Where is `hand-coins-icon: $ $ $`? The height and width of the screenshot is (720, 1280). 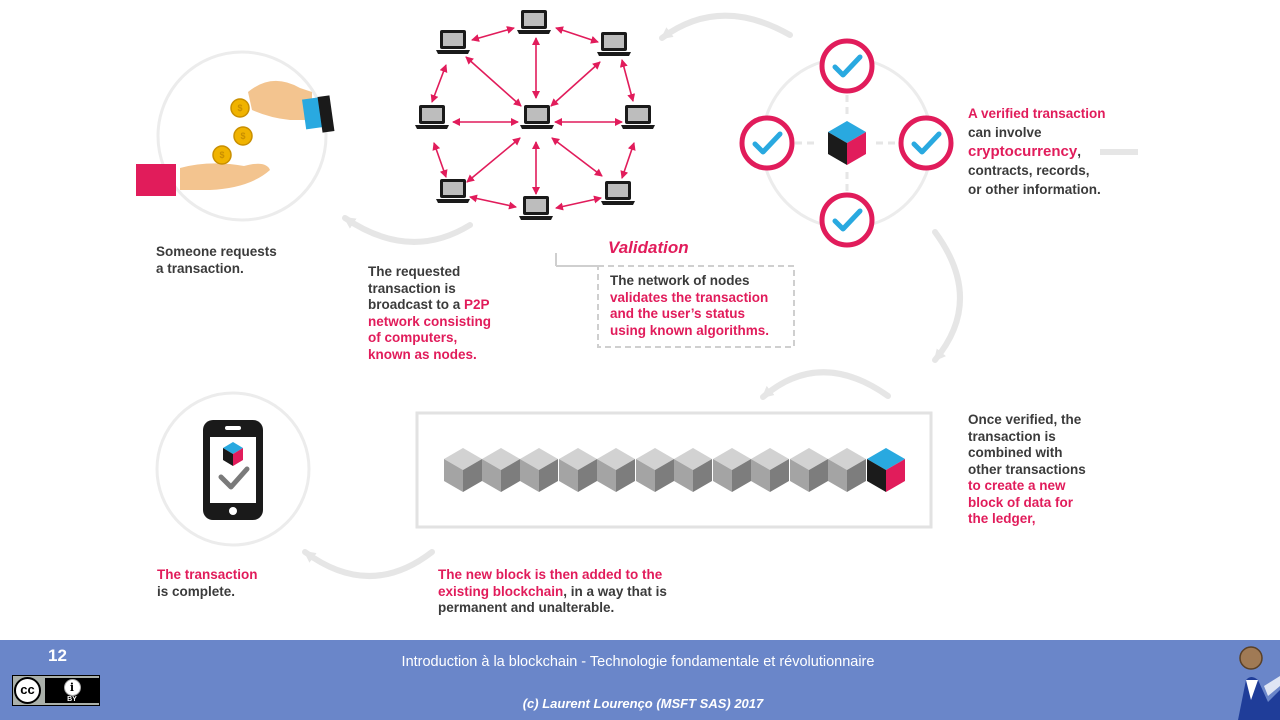
hand-coins-icon: $ $ $ is located at coordinates (235, 136).